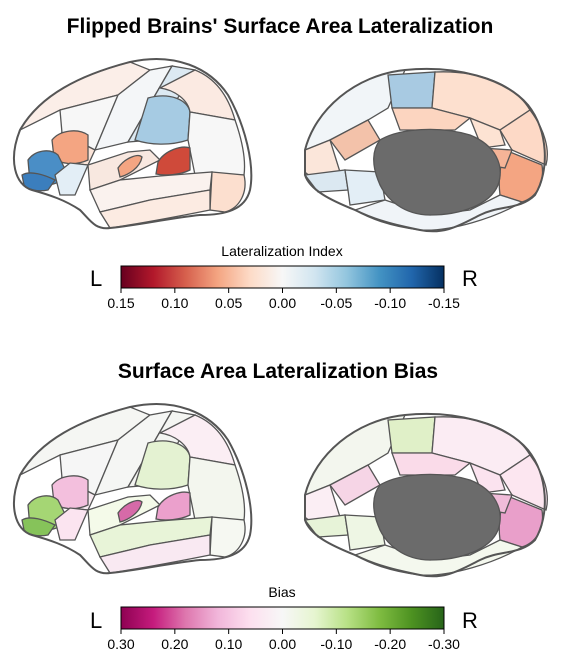 Image resolution: width=562 pixels, height=660 pixels. What do you see at coordinates (390, 644) in the screenshot?
I see `colorbar-tick-label: -0.20` at bounding box center [390, 644].